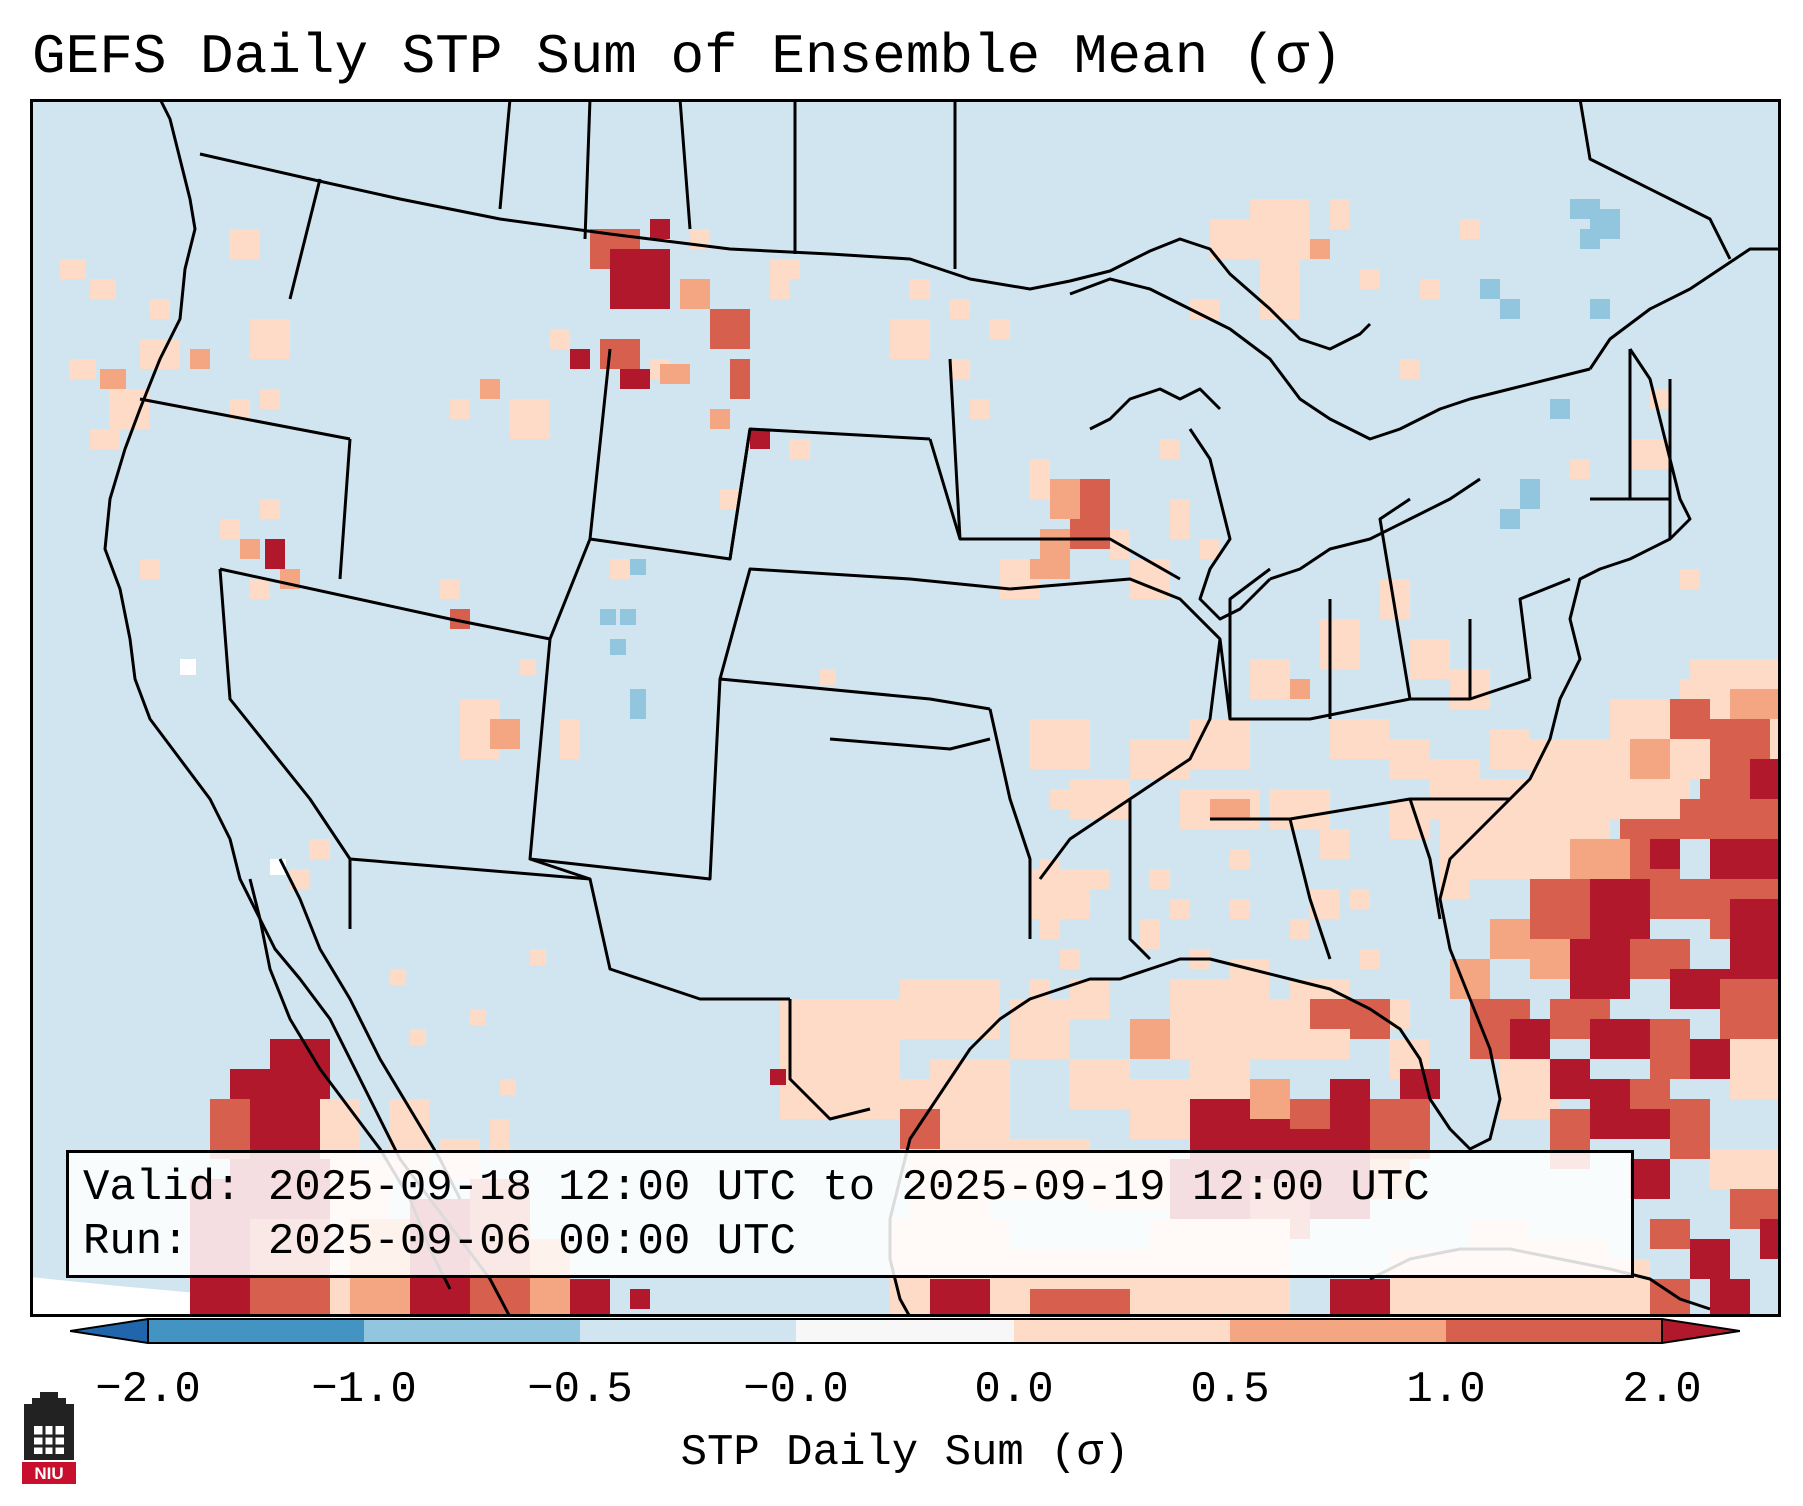 The image size is (1803, 1506). Describe the element at coordinates (687, 57) in the screenshot. I see `figure-title: GEFS Daily STP Sum of Ensemble Mean (σ)` at that location.